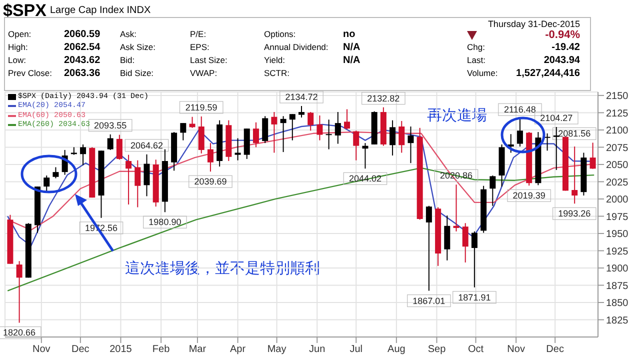  I want to click on annotation: 1820.66, so click(19, 333).